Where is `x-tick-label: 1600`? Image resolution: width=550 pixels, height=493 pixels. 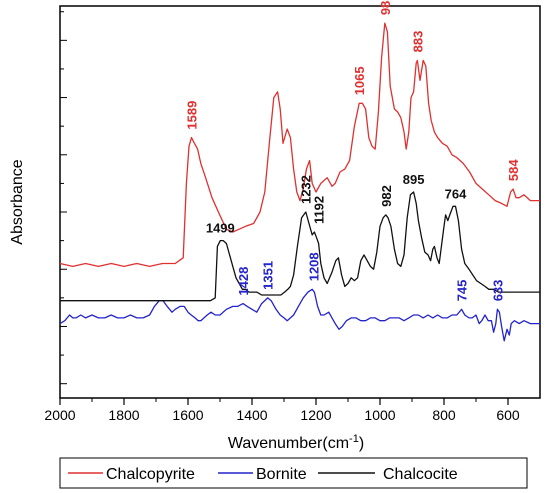
x-tick-label: 1600 is located at coordinates (187, 415).